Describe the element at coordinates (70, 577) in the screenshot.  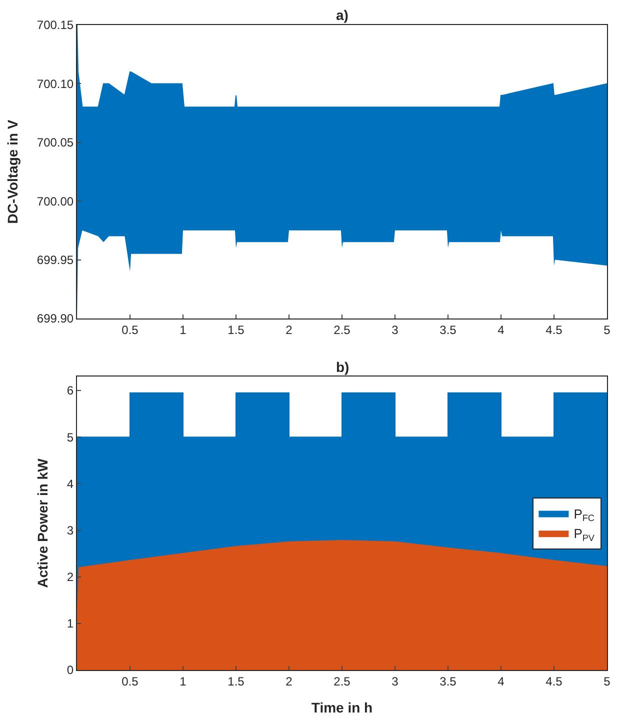
I see `y-tick-label: 2` at that location.